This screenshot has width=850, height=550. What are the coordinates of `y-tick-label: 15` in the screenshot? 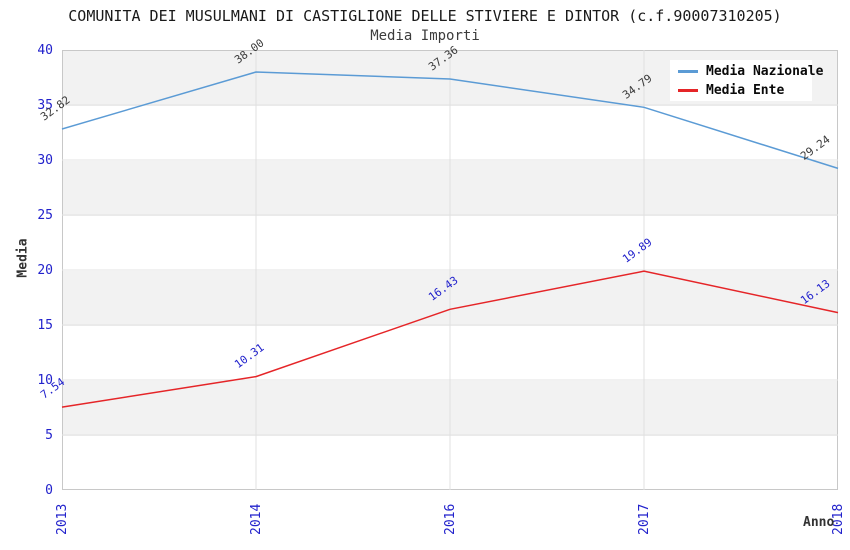 It's located at (45, 325).